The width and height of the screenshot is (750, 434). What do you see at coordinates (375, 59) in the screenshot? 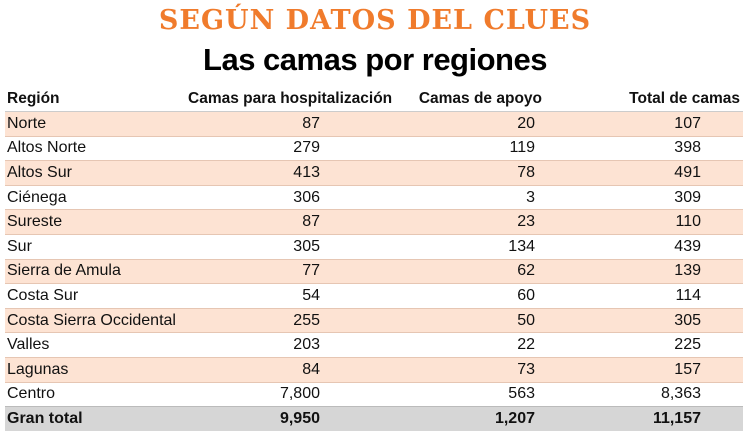
I see `chart-title: Las camas por regiones` at bounding box center [375, 59].